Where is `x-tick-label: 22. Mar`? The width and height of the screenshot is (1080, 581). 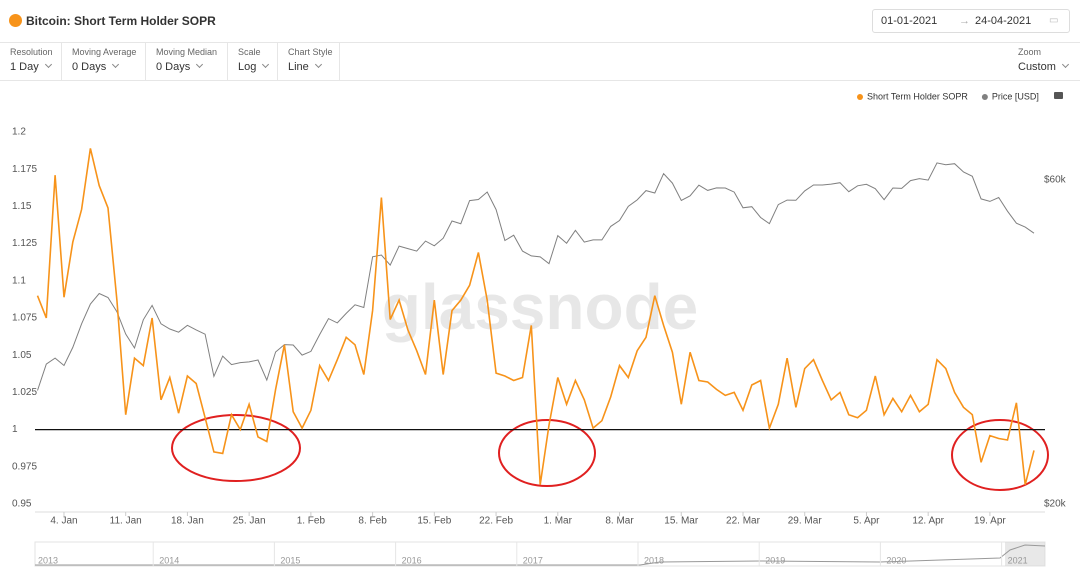 x-tick-label: 22. Mar is located at coordinates (743, 521).